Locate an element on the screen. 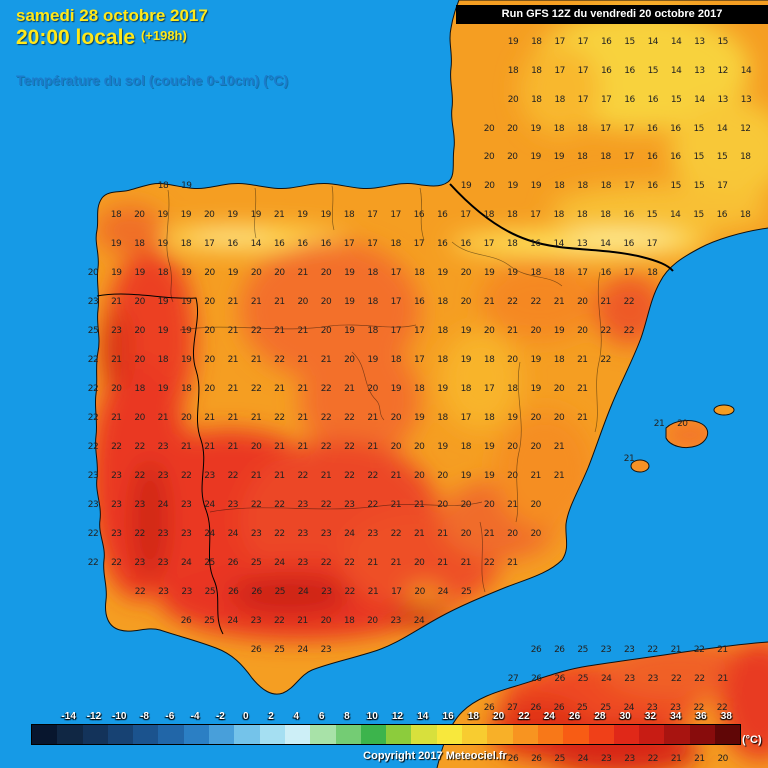  legend-value: 4 is located at coordinates (296, 716).